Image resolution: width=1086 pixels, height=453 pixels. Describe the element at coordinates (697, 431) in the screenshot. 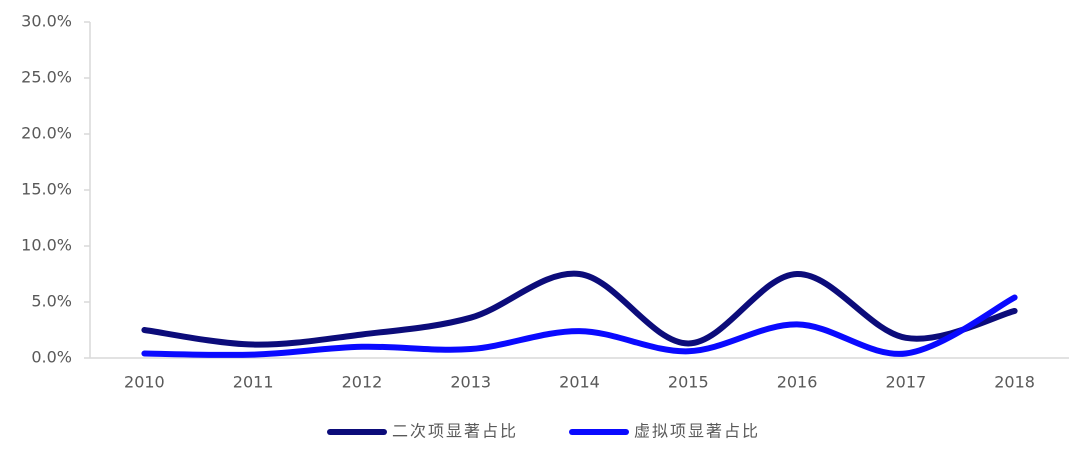

I see `legend-label: 虚拟项显著占比` at that location.